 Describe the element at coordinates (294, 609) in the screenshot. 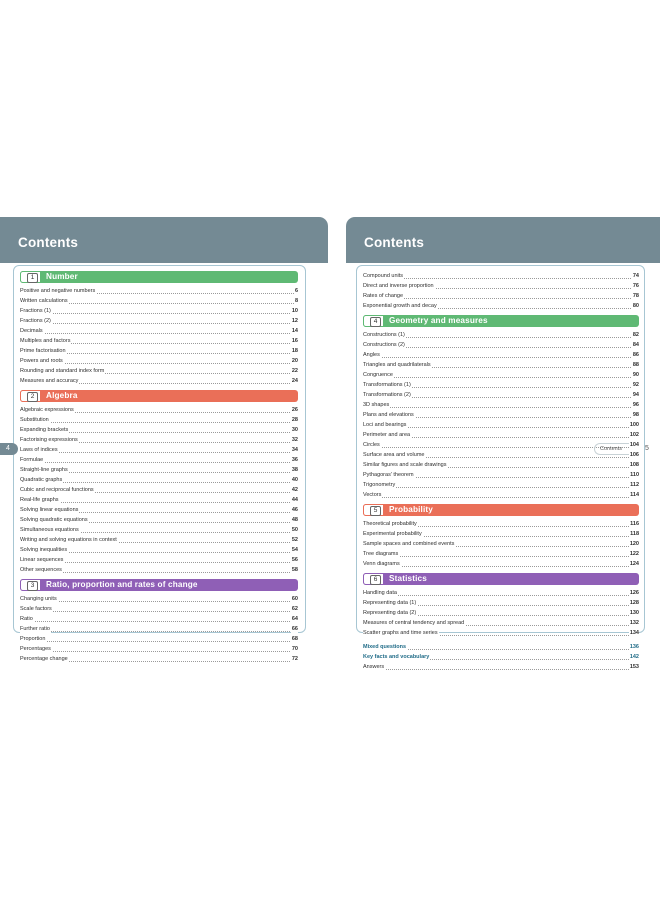

I see `entry-page: 62` at that location.